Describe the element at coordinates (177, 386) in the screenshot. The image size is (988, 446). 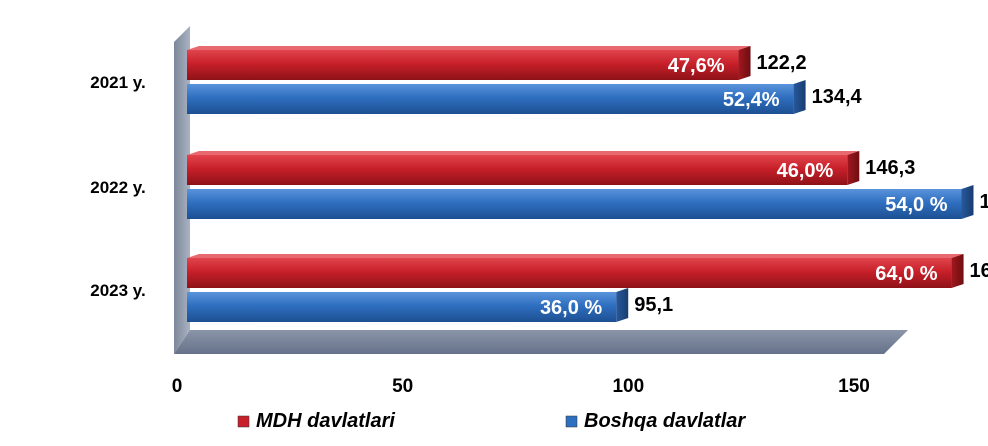
I see `x-tick-label: 0` at that location.